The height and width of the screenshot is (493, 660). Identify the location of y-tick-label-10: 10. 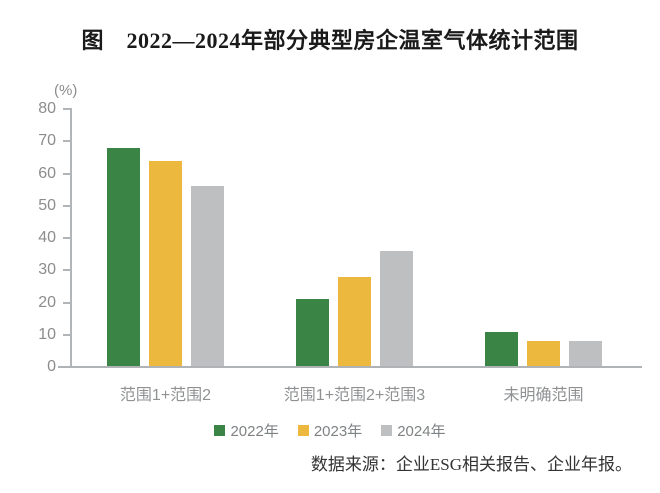
(47, 334).